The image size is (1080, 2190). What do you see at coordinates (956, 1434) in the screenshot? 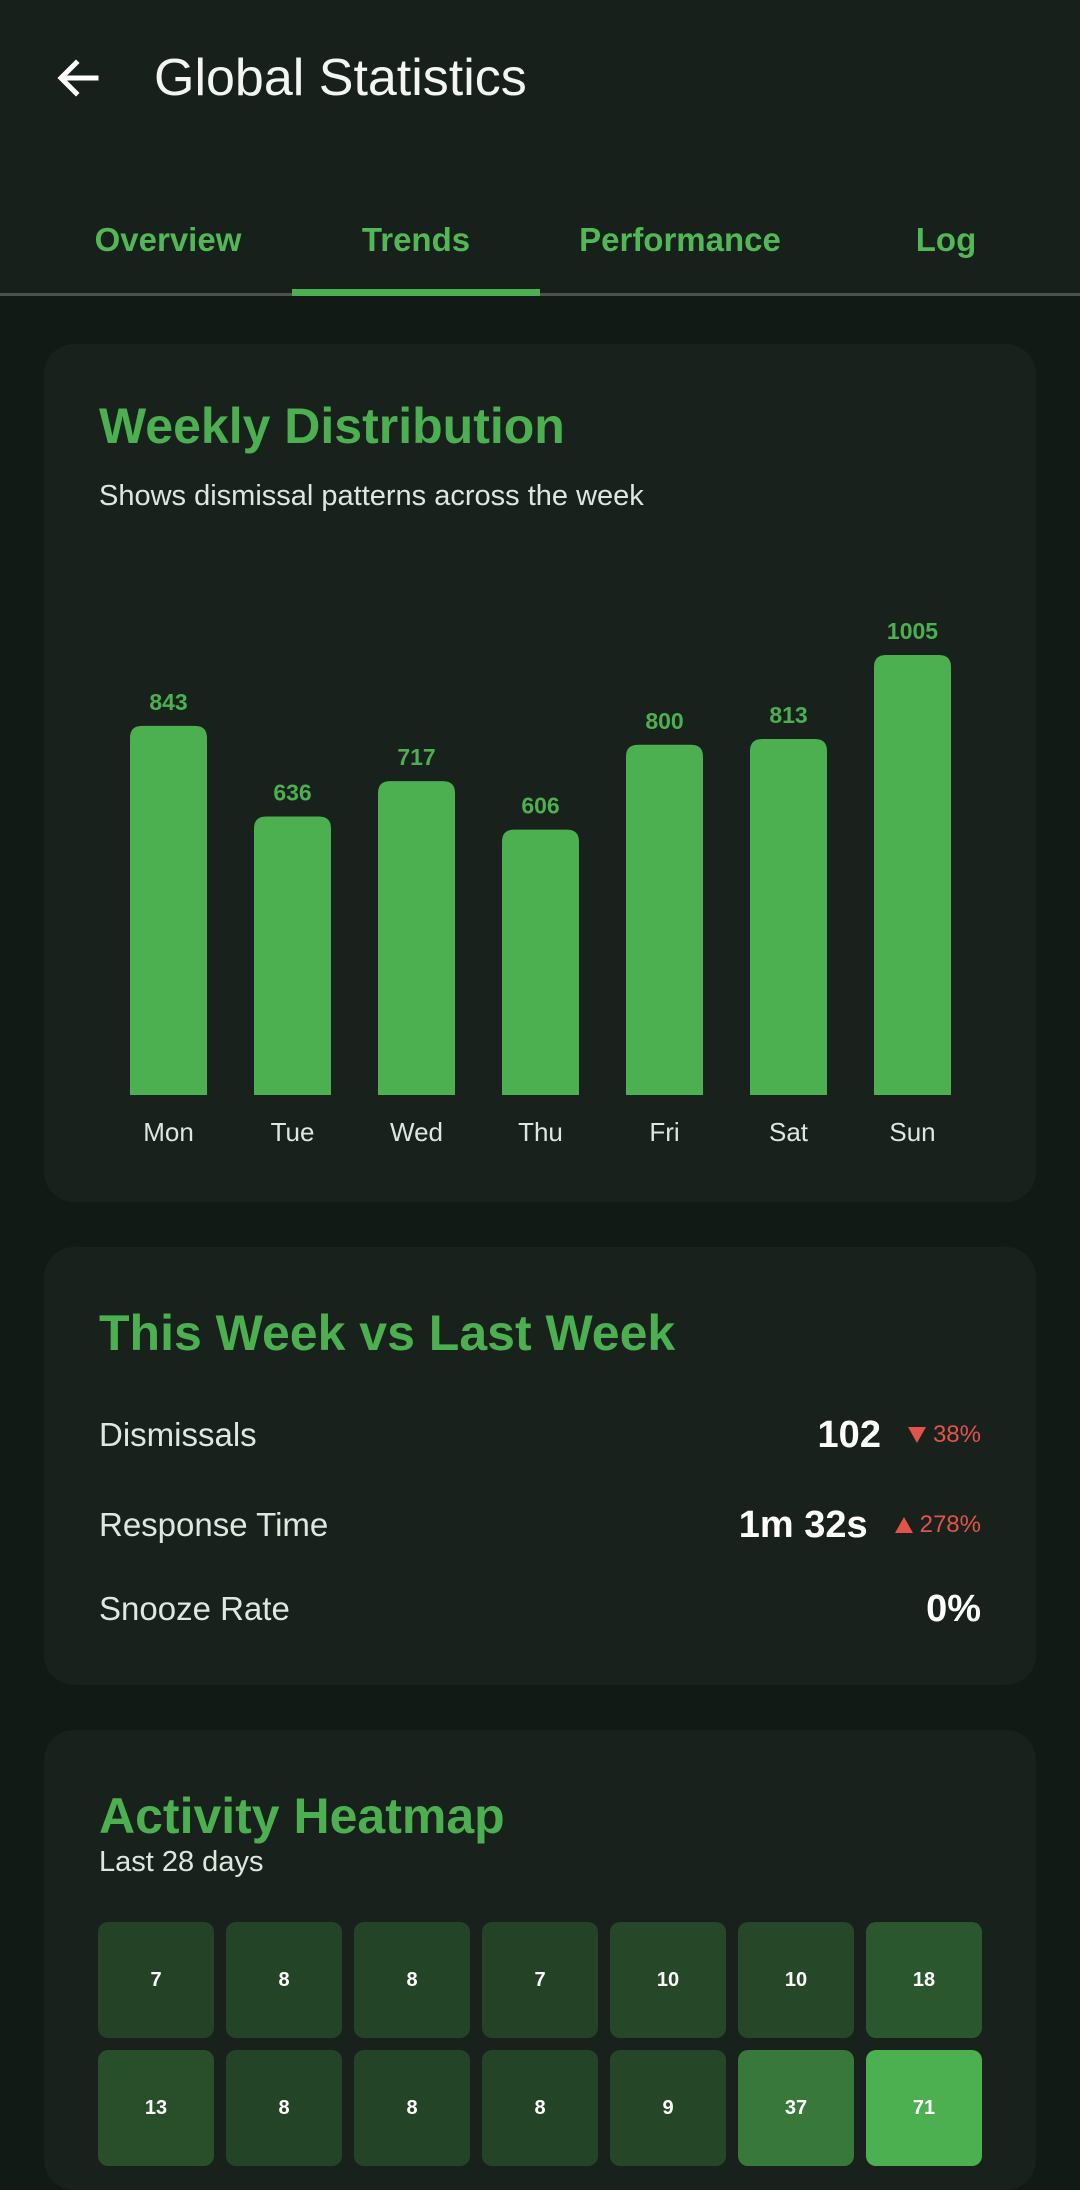
I see `metric-delta-value: 38%` at bounding box center [956, 1434].